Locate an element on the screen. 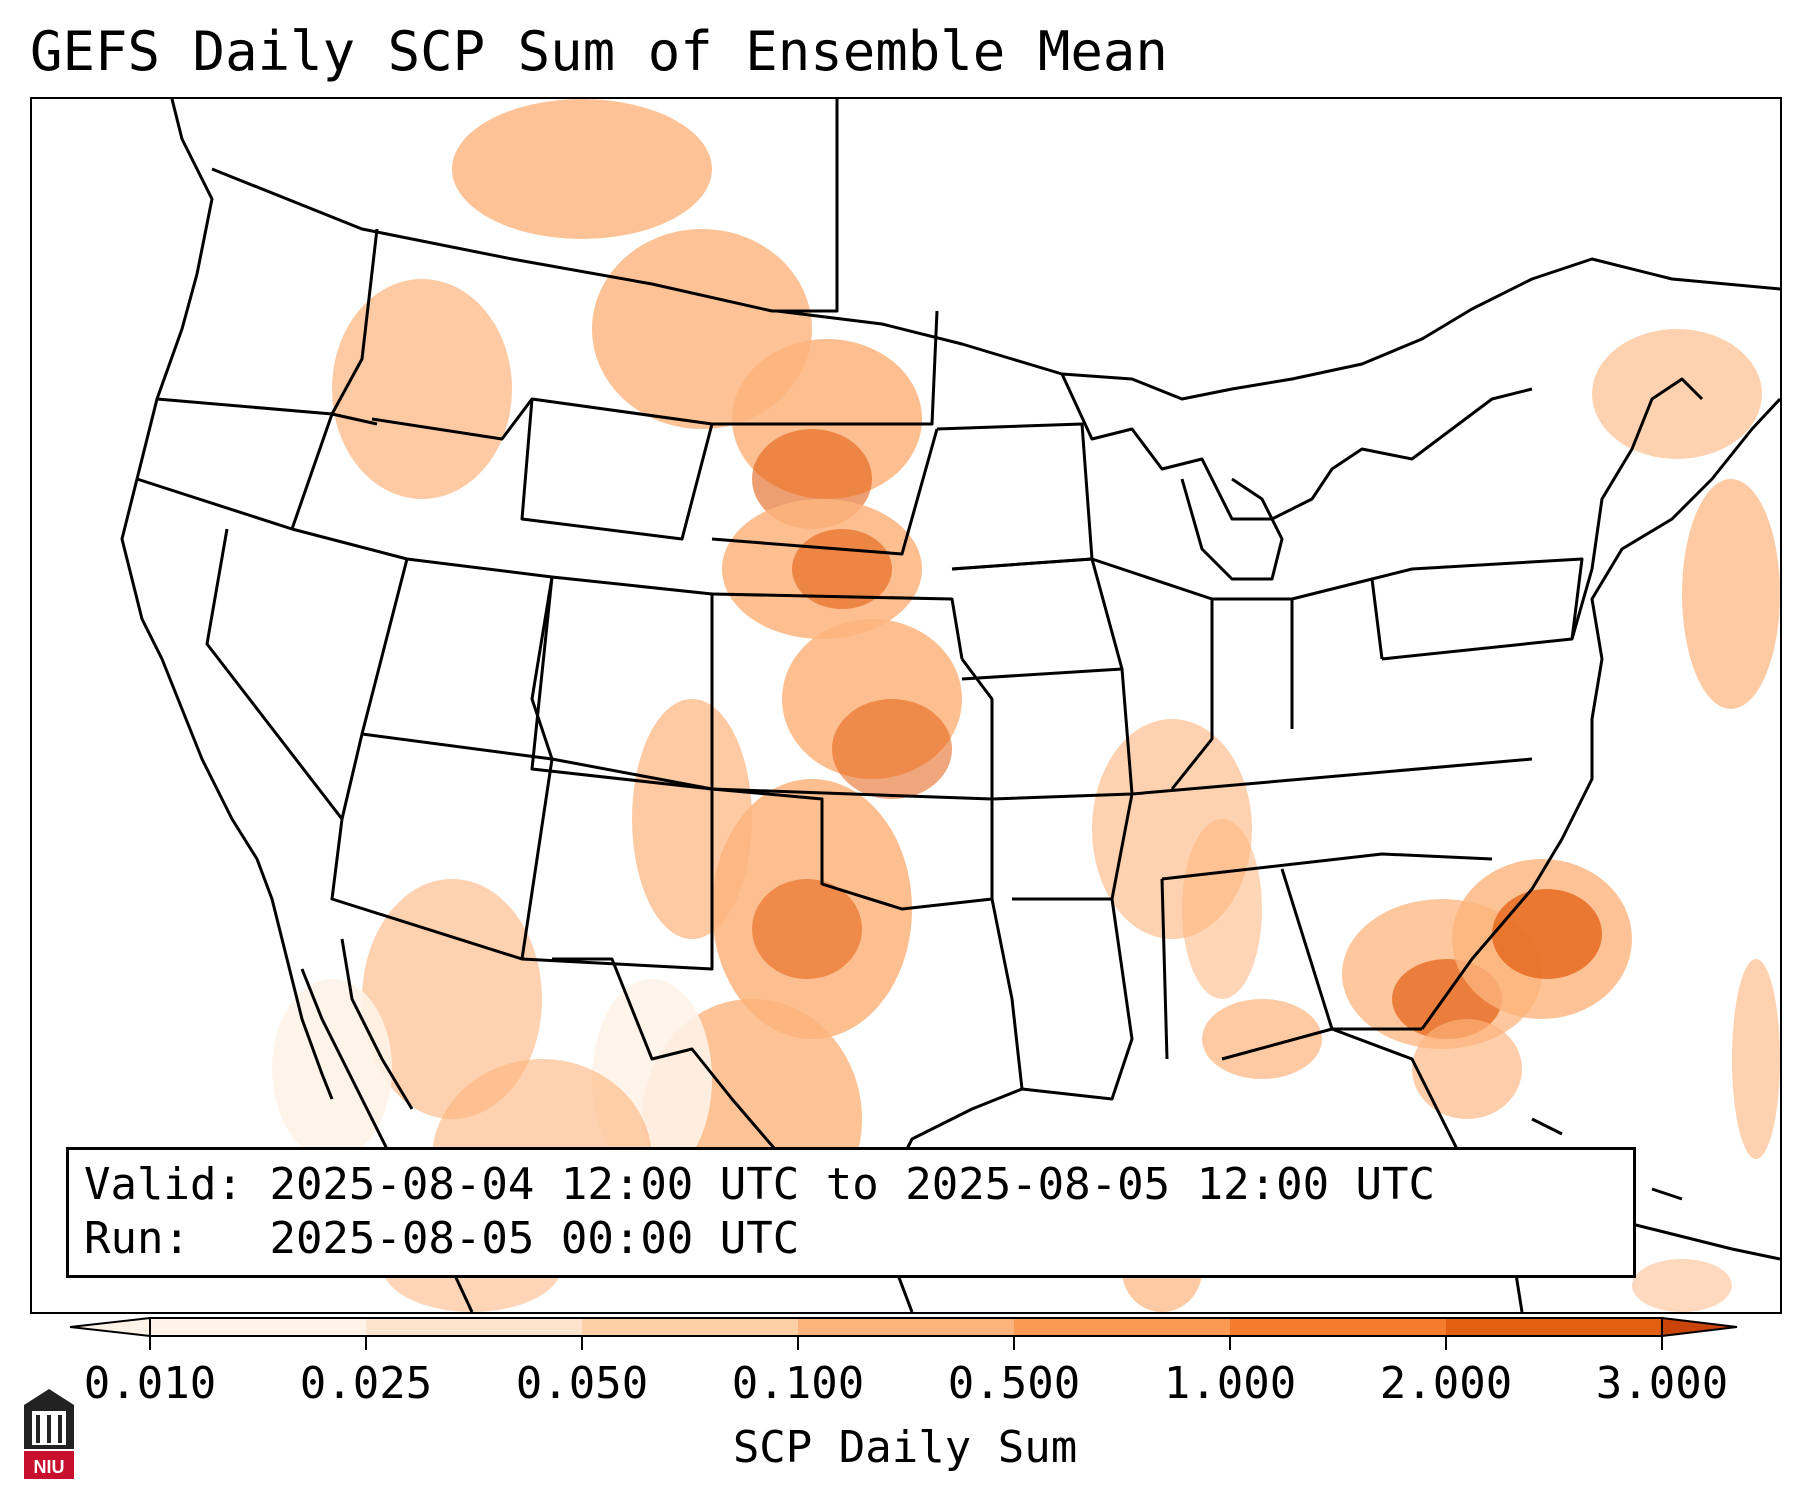 The image size is (1803, 1500). tn-ky is located at coordinates (1332, 776).